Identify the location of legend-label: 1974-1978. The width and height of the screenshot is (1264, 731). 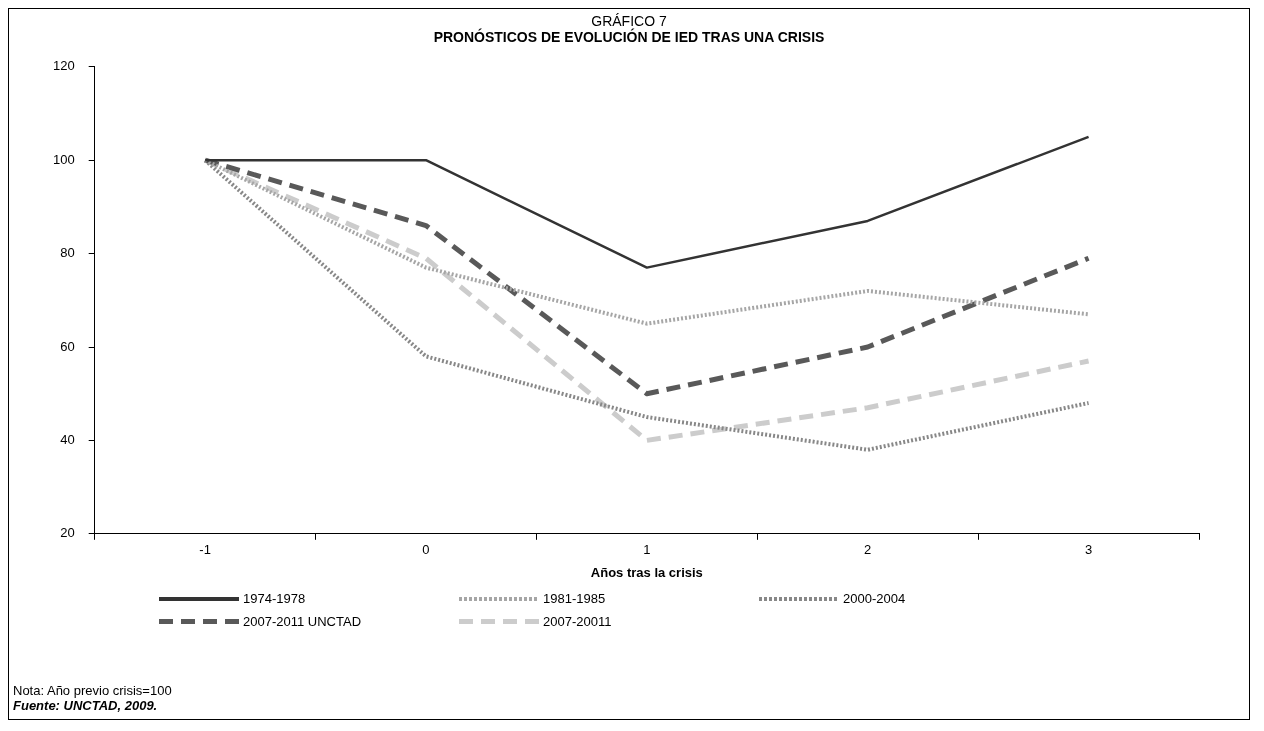
(274, 598).